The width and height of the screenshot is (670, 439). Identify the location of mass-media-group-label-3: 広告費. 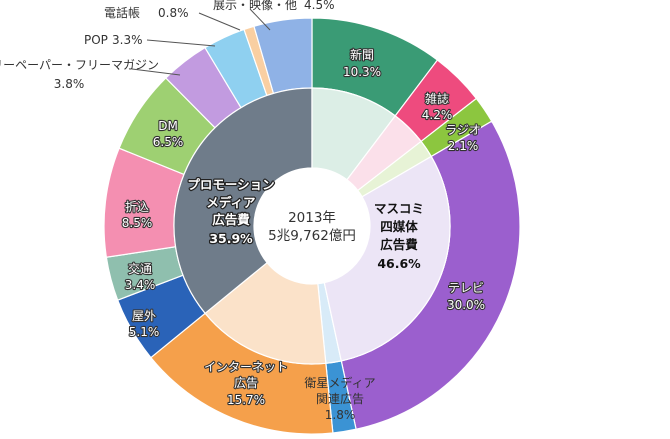
(399, 244).